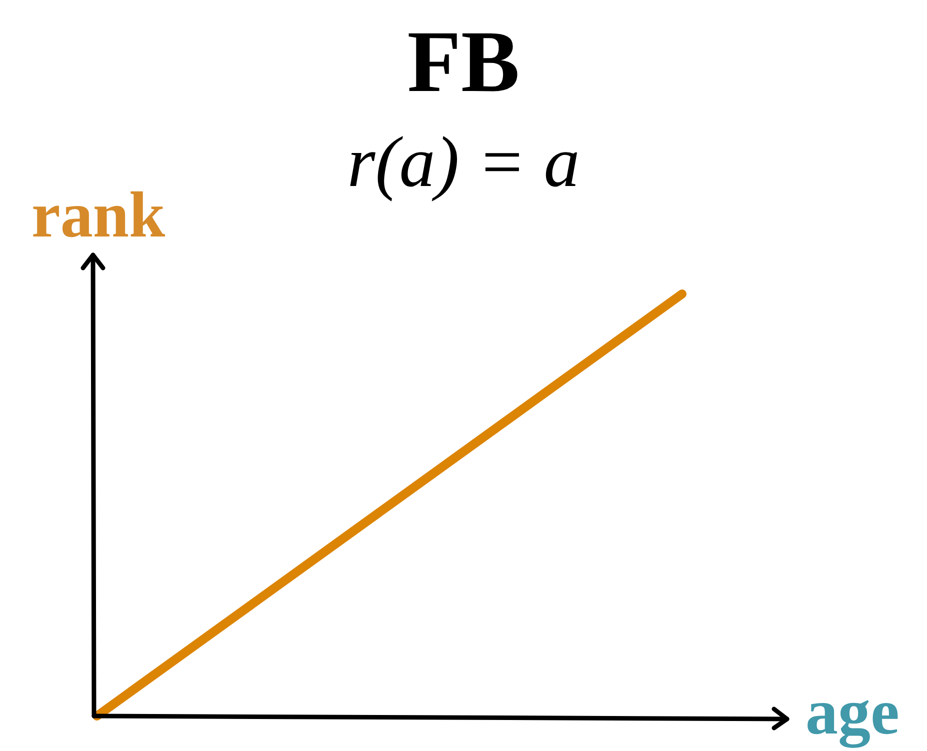 This screenshot has width=927, height=751. I want to click on chart-title: FB, so click(463, 62).